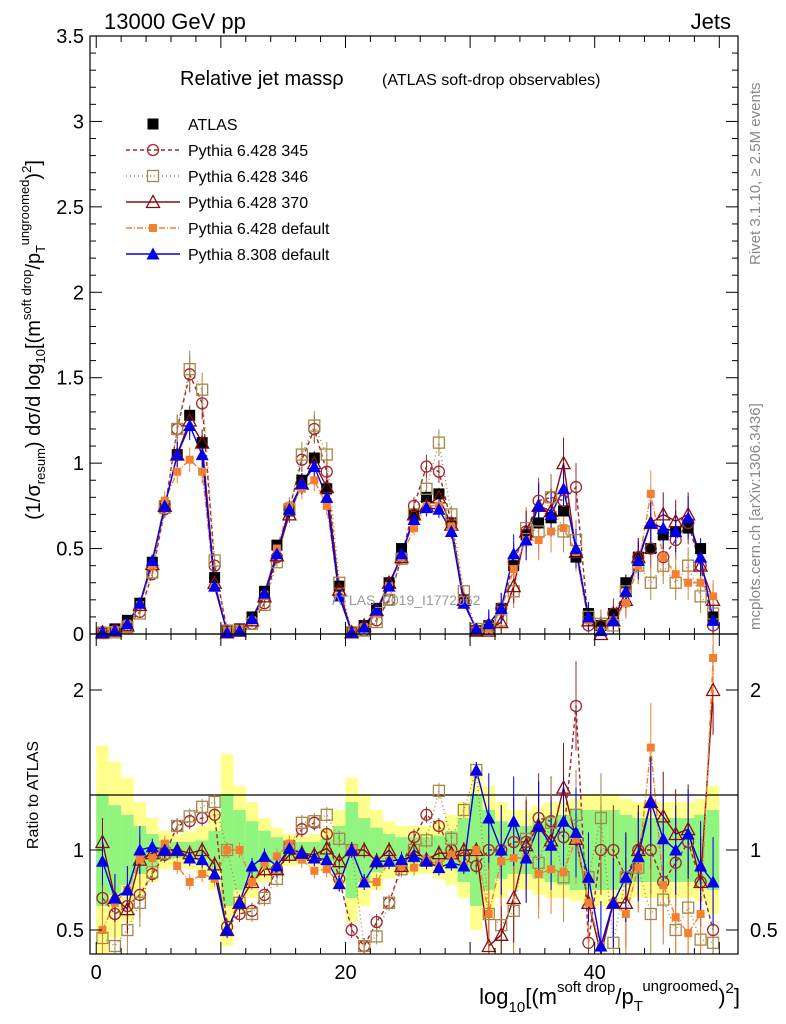 The width and height of the screenshot is (786, 1024). What do you see at coordinates (70, 550) in the screenshot?
I see `main-y-tick-label: 0.5` at bounding box center [70, 550].